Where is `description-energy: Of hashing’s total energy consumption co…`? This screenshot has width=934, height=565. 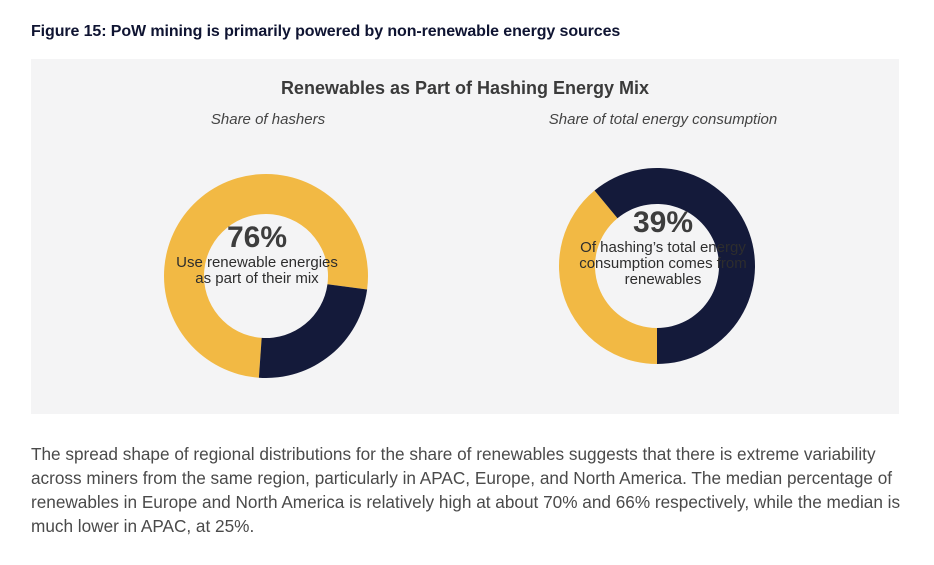
description-energy: Of hashing’s total energy consumption co… is located at coordinates (663, 263).